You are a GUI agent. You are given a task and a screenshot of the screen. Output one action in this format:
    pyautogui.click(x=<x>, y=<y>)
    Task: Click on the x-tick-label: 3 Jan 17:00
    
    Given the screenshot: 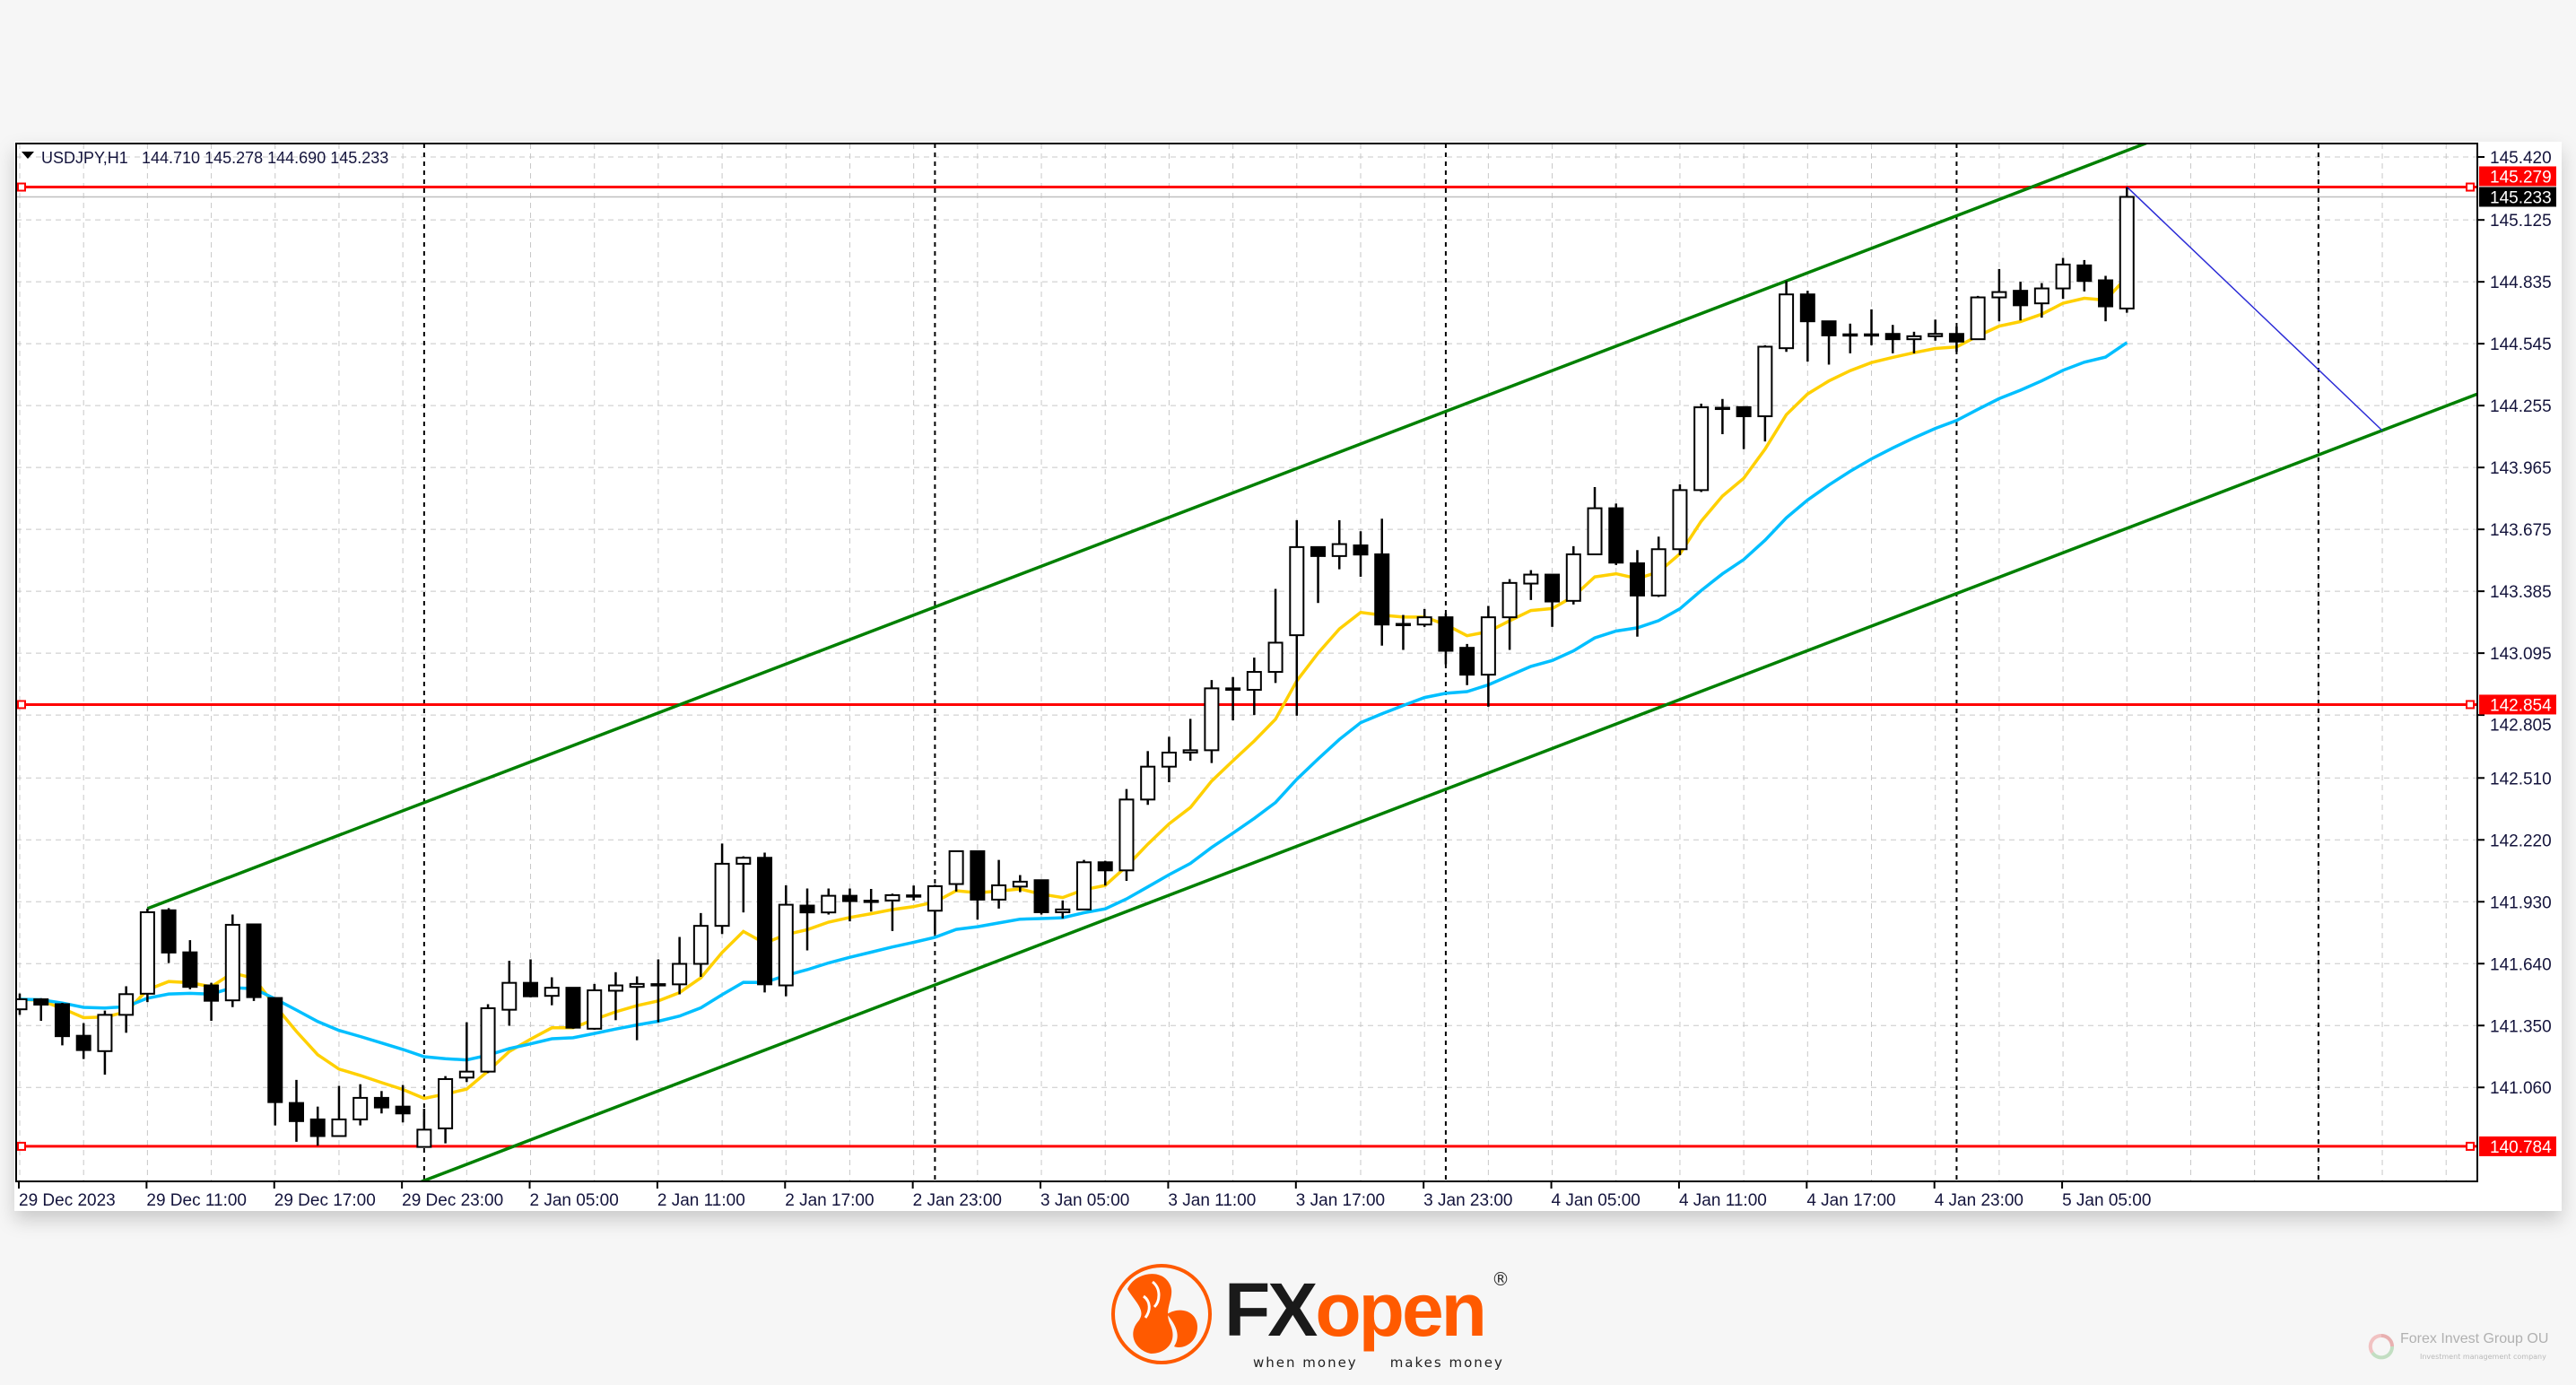 What is the action you would take?
    pyautogui.click(x=1340, y=1200)
    